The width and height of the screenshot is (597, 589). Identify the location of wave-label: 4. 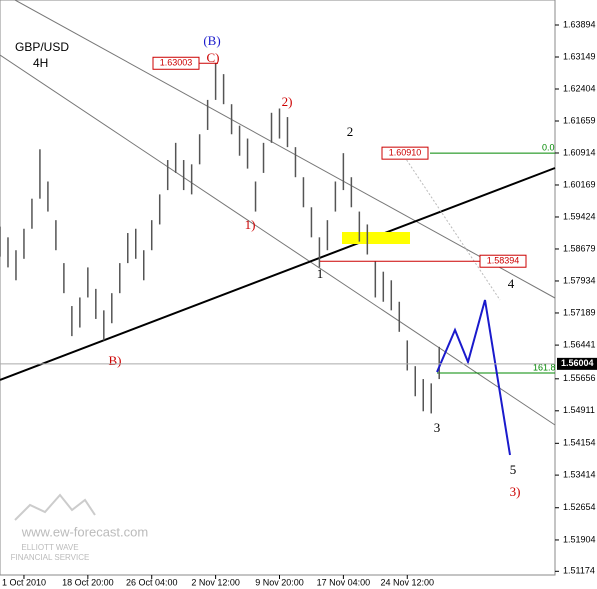
(511, 283).